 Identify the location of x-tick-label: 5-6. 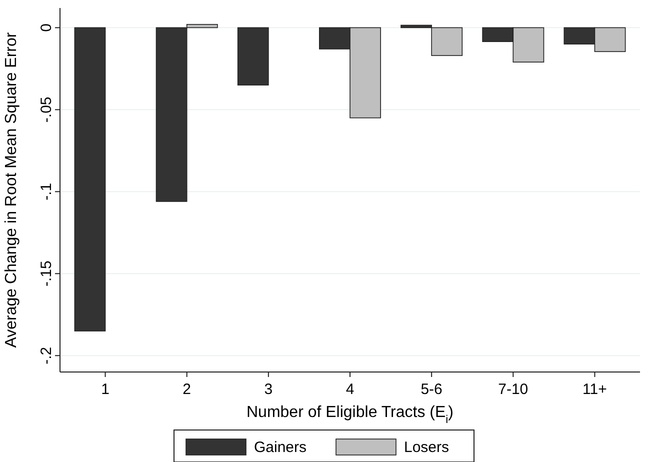
(431, 389).